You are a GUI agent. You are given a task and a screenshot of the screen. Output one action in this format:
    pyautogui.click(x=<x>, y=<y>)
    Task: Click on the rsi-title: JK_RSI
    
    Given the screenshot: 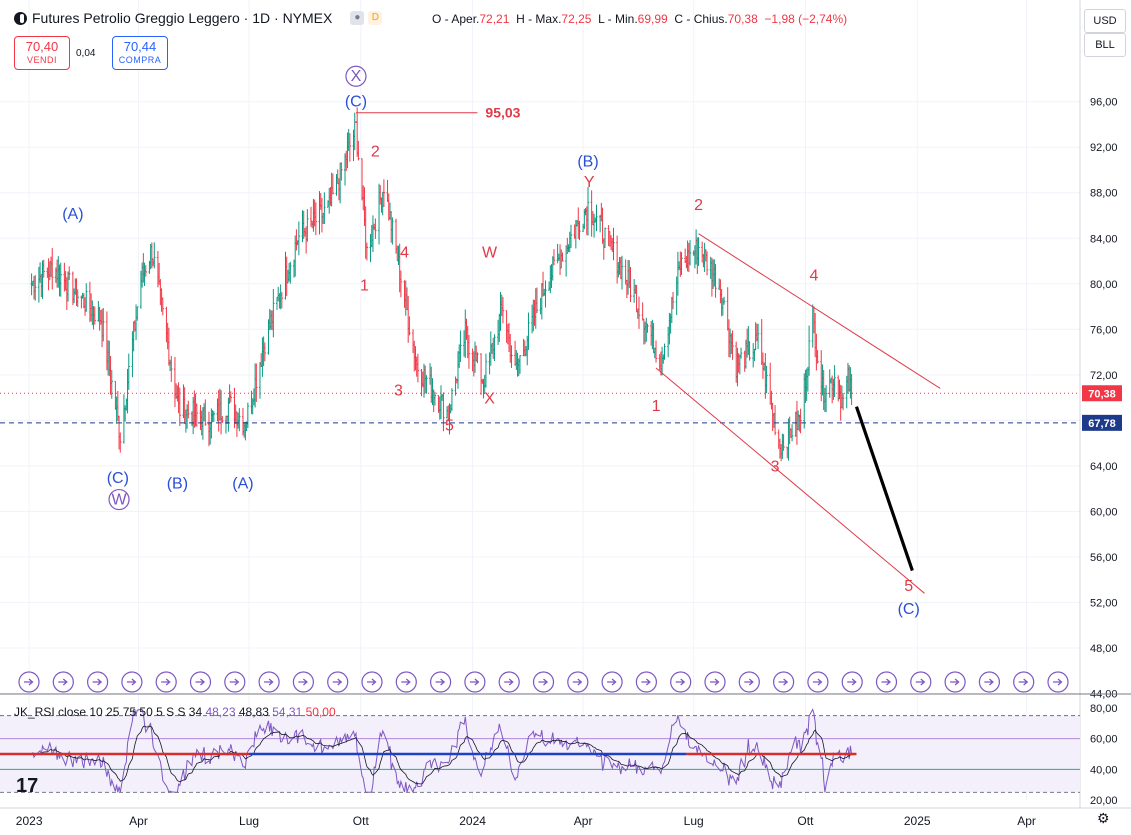 What is the action you would take?
    pyautogui.click(x=34, y=712)
    